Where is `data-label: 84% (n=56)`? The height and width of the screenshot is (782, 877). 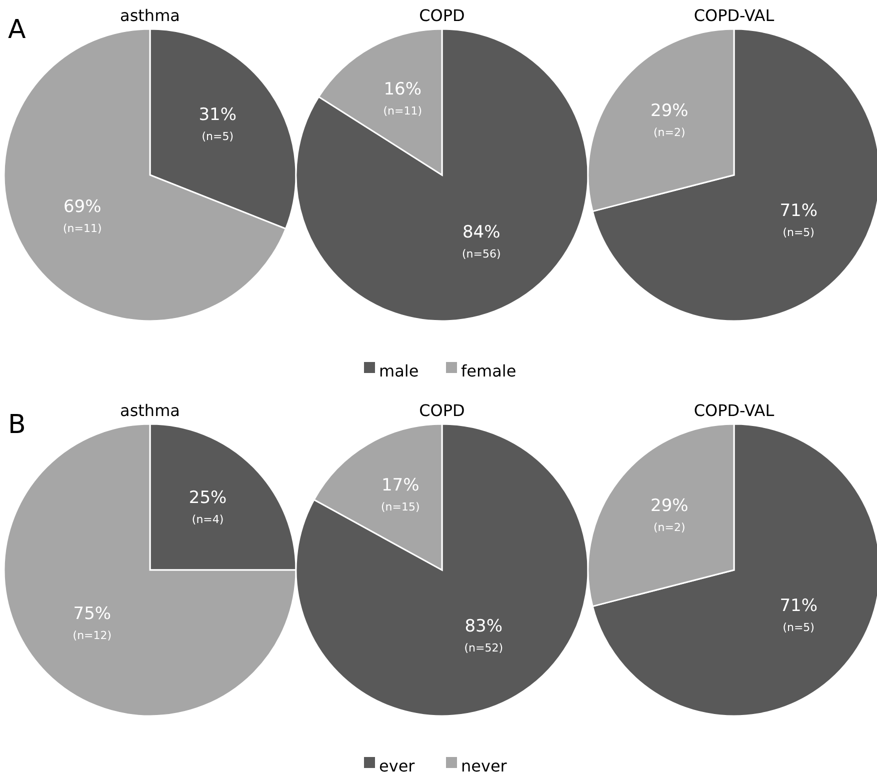 data-label: 84% (n=56) is located at coordinates (481, 241).